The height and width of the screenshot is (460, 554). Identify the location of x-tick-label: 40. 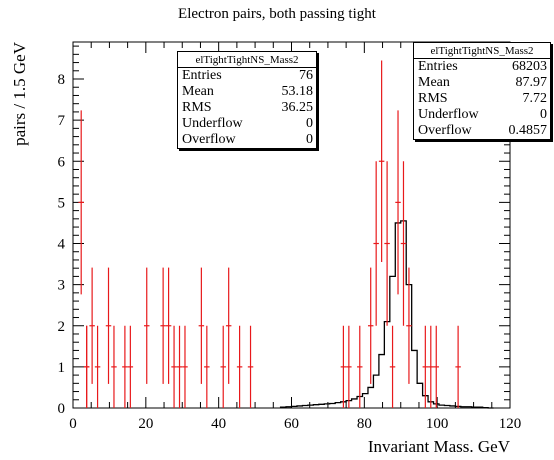
(218, 424).